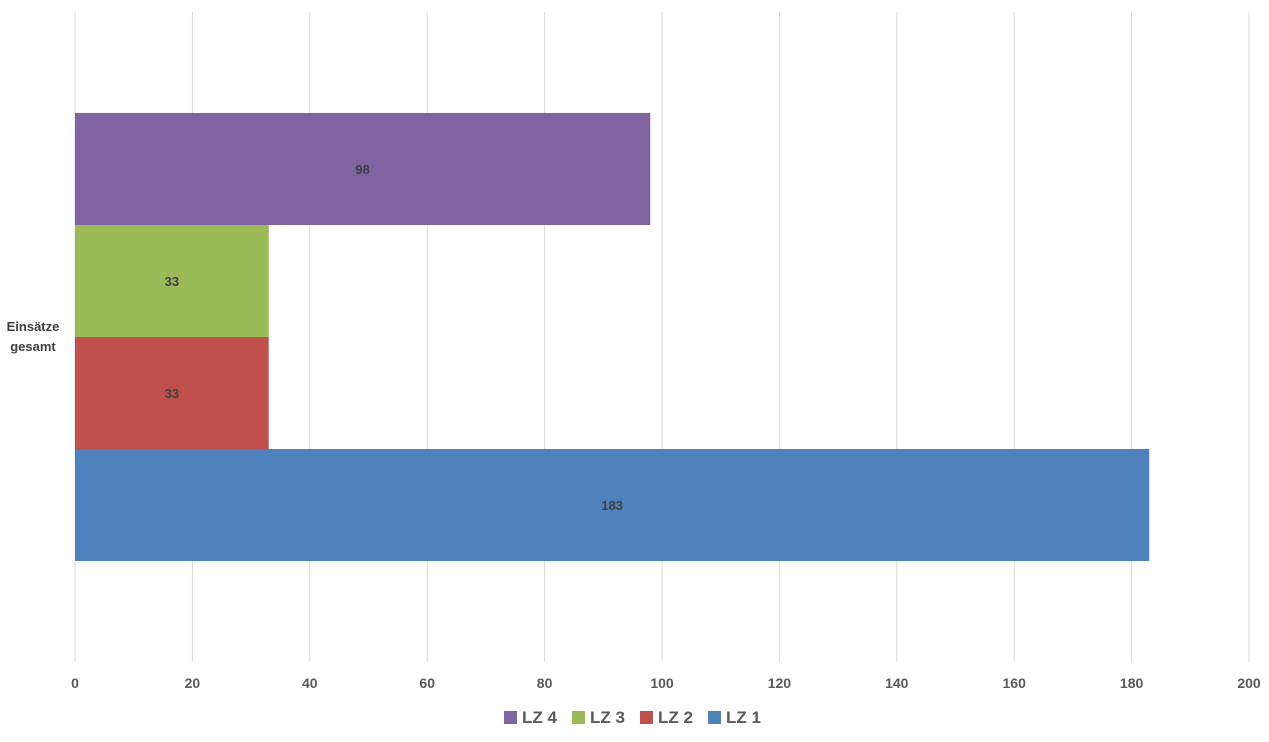  I want to click on x-axis: 0 20 40 60 80 100 120 140 160 180 200, so click(666, 683).